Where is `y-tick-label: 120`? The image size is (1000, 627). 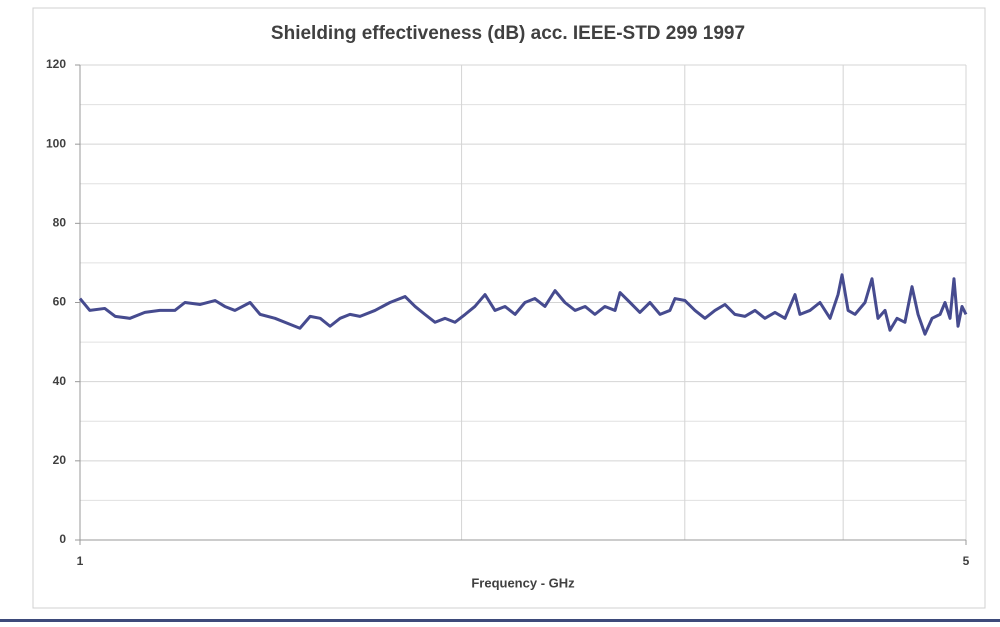
y-tick-label: 120 is located at coordinates (56, 64).